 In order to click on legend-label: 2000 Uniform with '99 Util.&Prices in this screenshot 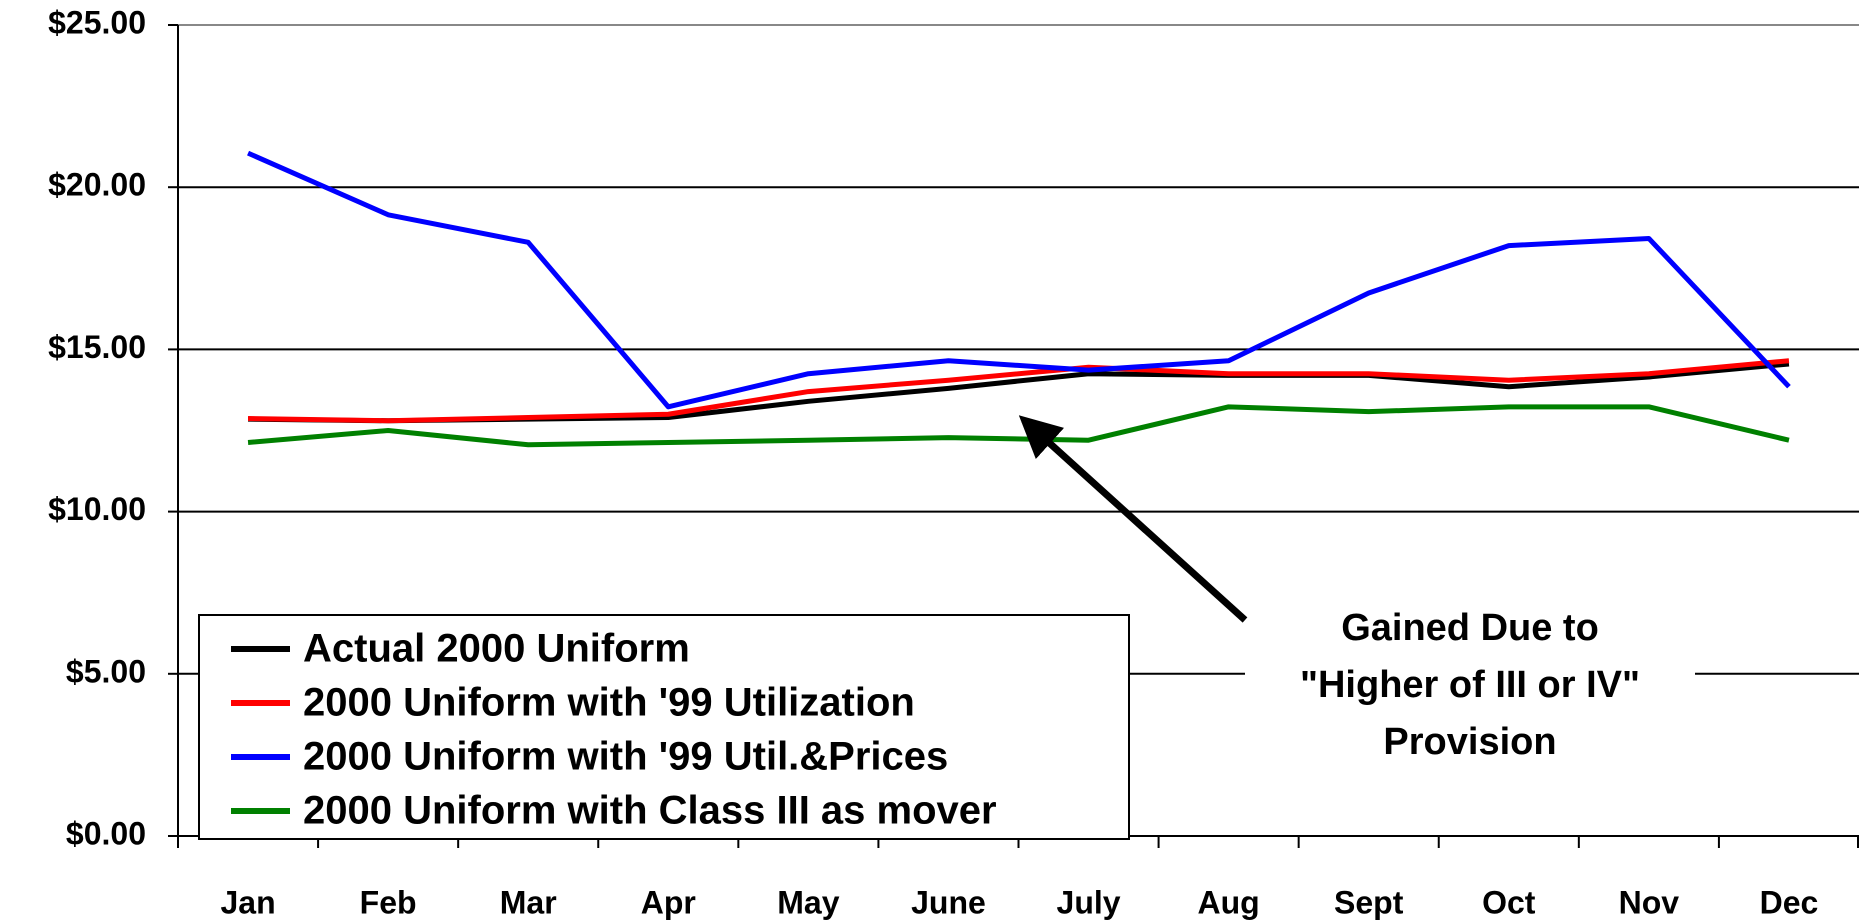, I will do `click(625, 757)`.